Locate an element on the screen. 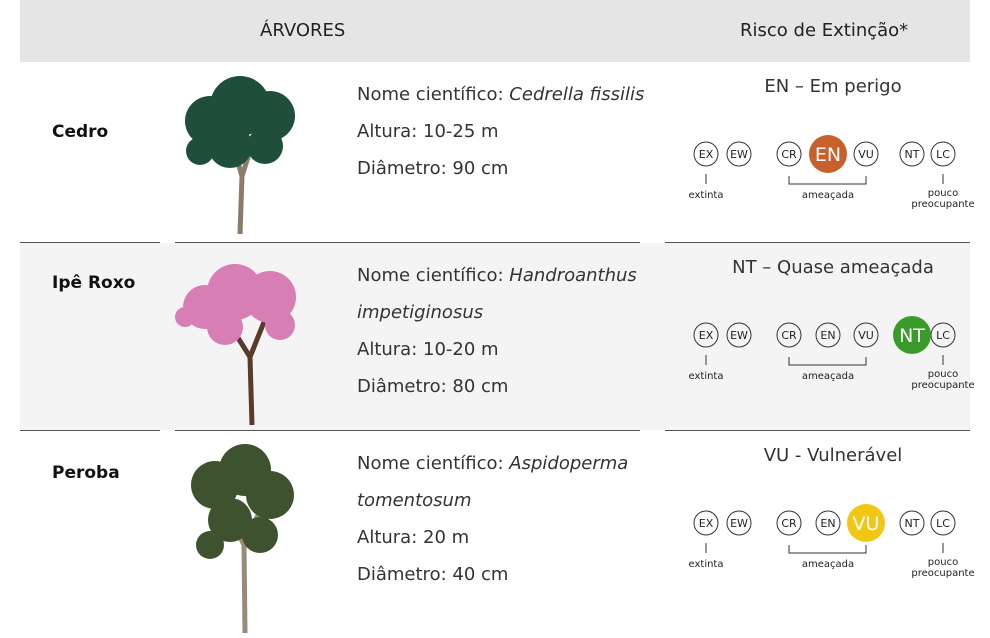 The image size is (990, 638). sci-name: Handroanthus impetiginosus is located at coordinates (497, 294).